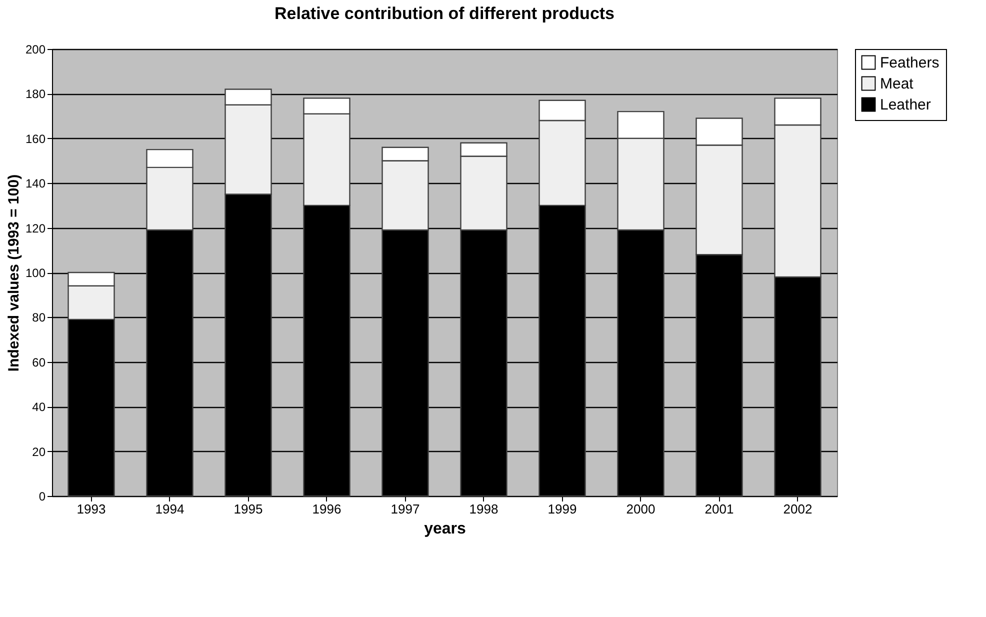 The height and width of the screenshot is (617, 986). What do you see at coordinates (483, 509) in the screenshot?
I see `x-tick-label: 1998` at bounding box center [483, 509].